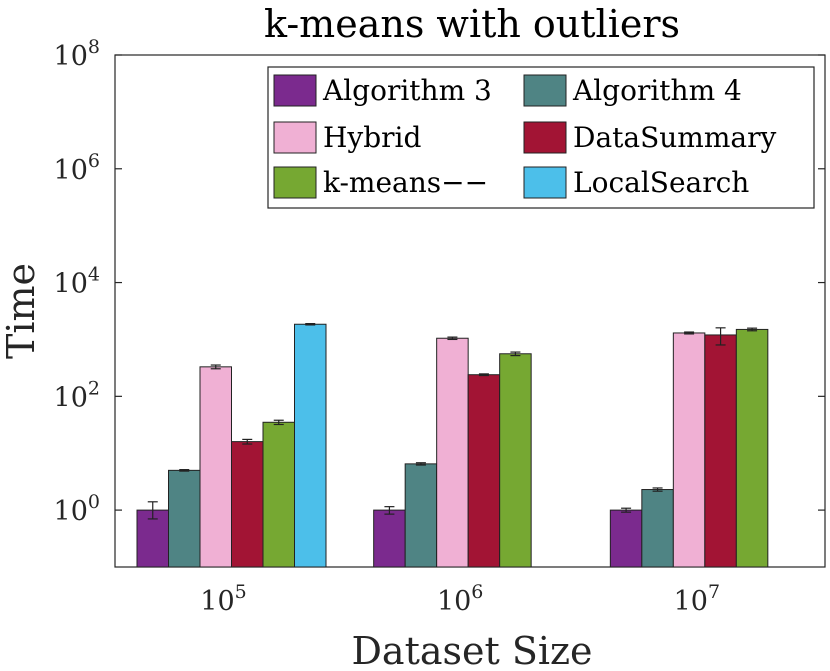 The width and height of the screenshot is (830, 671). I want to click on legend-item-localsearch: LocalSearch, so click(636, 182).